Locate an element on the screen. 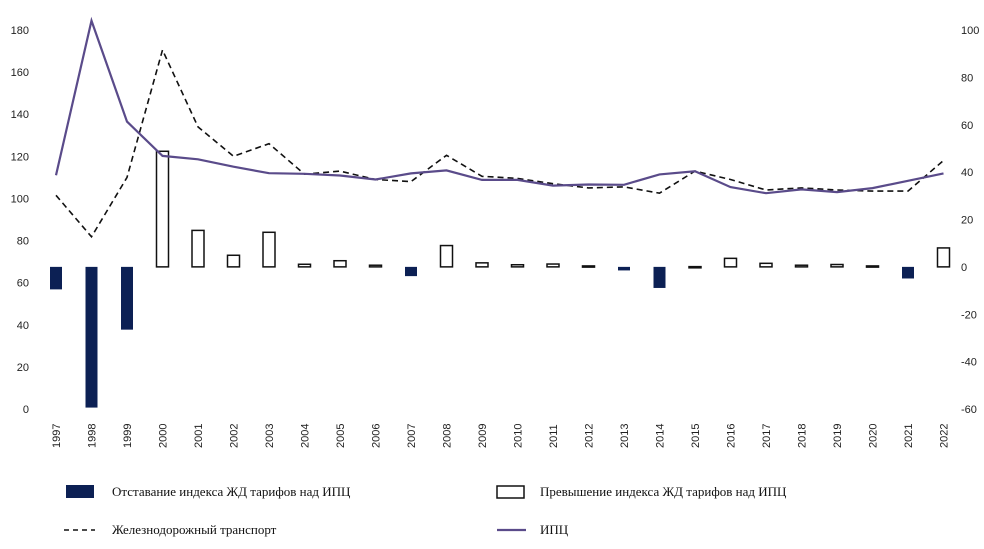 This screenshot has width=984, height=549. x-tick-label: 1998 is located at coordinates (93, 436).